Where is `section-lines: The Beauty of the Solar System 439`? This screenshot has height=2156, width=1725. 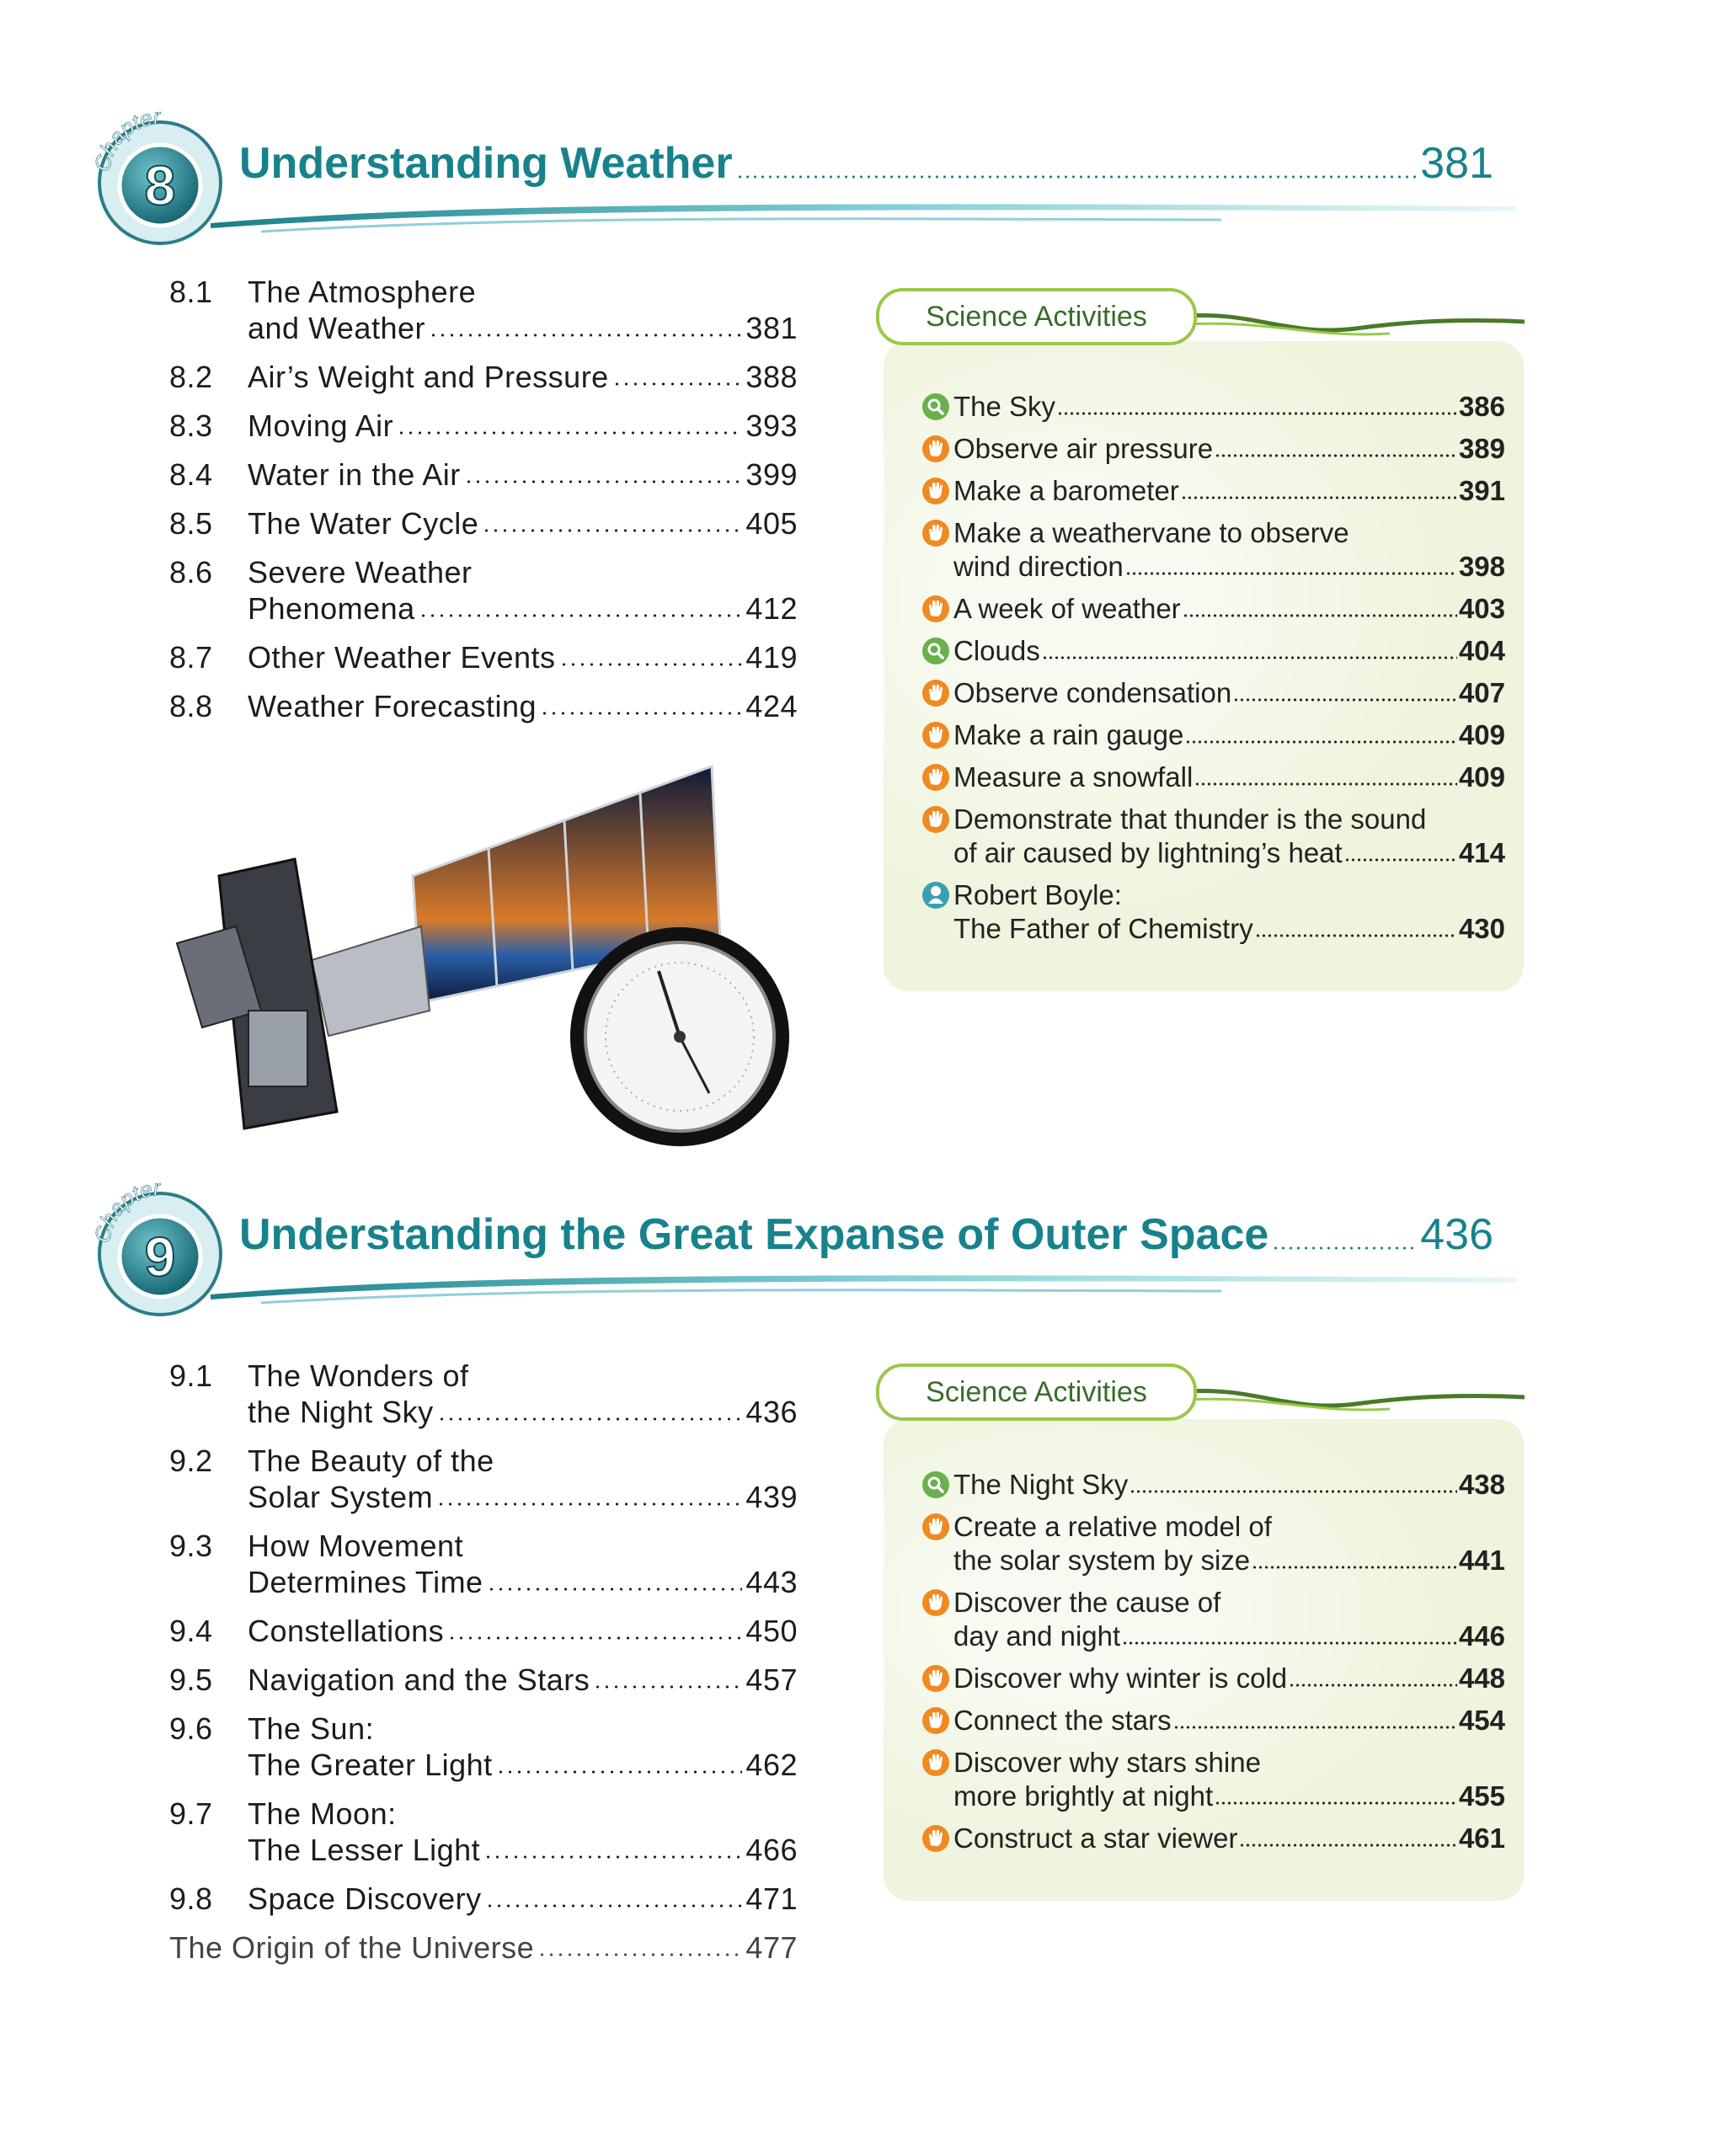 section-lines: The Beauty of the Solar System 439 is located at coordinates (523, 1479).